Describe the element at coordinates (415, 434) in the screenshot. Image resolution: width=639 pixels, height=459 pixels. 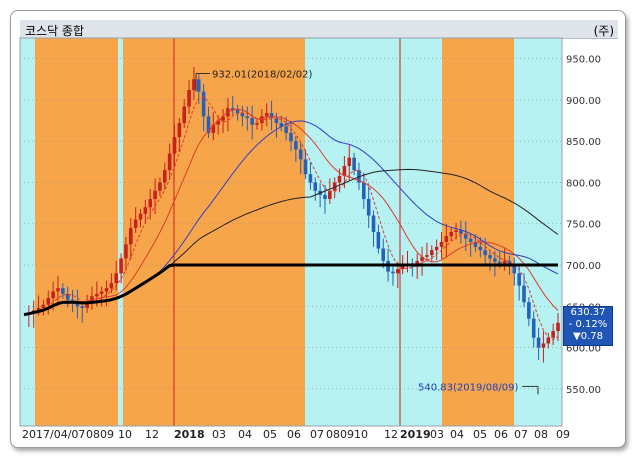
I see `x-tick-label: 2019` at that location.